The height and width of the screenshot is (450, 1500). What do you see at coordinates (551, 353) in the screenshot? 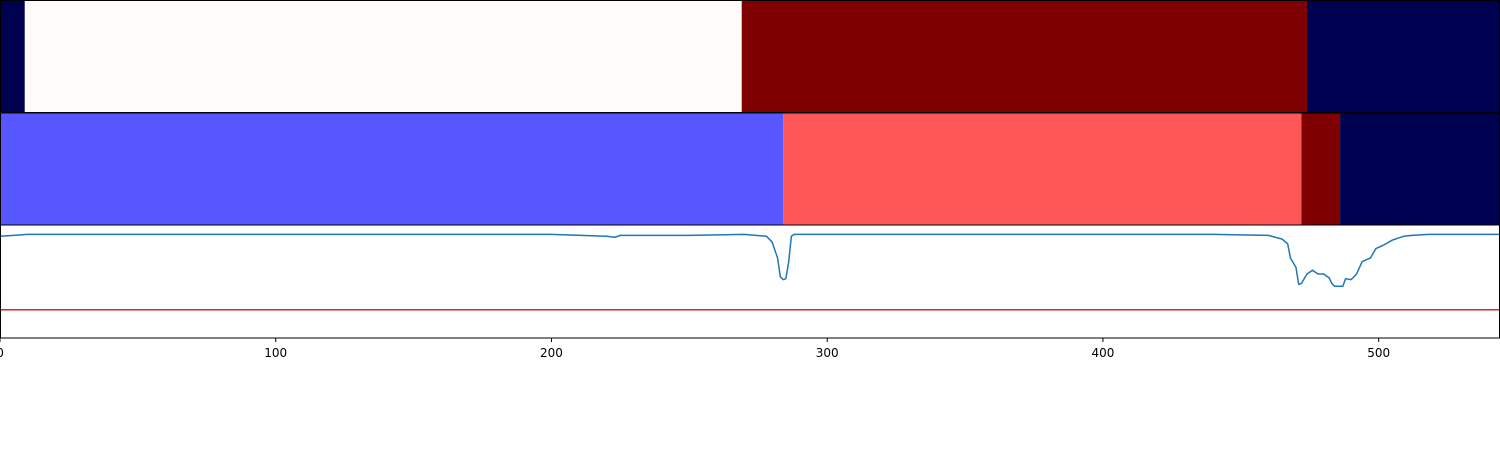
I see `x-tick-label-200: 200` at bounding box center [551, 353].